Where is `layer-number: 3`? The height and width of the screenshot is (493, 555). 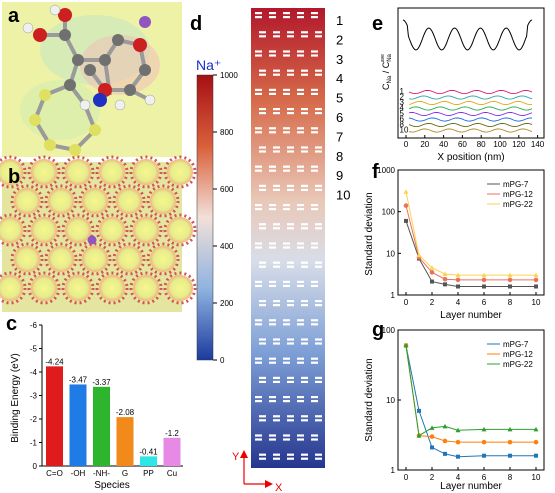
layer-number: 3 is located at coordinates (339, 59).